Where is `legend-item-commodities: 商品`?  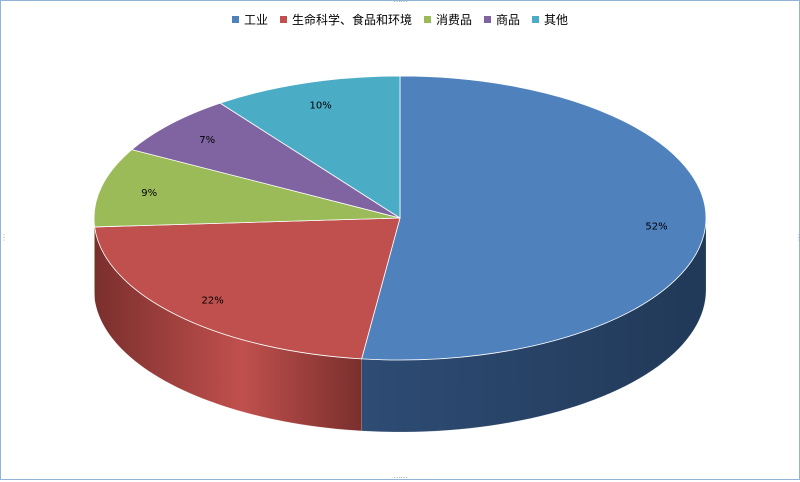 legend-item-commodities: 商品 is located at coordinates (502, 19).